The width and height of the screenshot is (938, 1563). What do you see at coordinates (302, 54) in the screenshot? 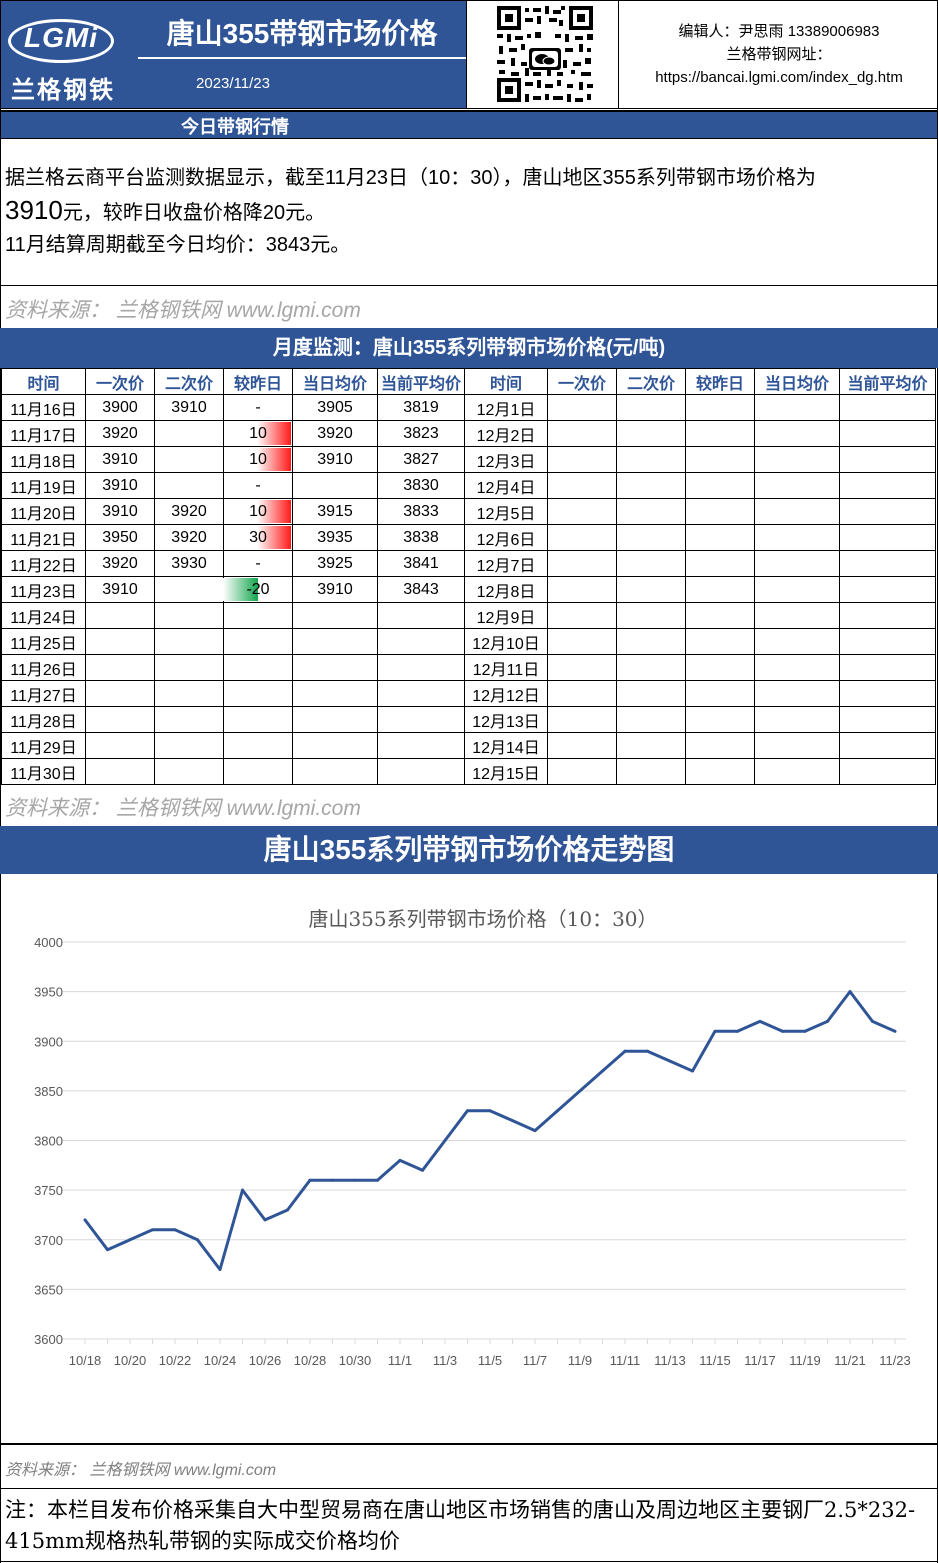
I see `title-banner` at bounding box center [302, 54].